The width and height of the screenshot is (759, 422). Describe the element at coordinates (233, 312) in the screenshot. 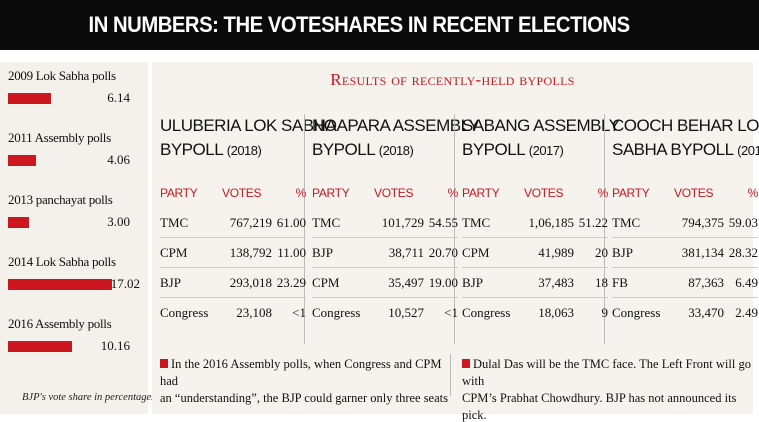

I see `table-row: Congress 23,108 <1` at that location.